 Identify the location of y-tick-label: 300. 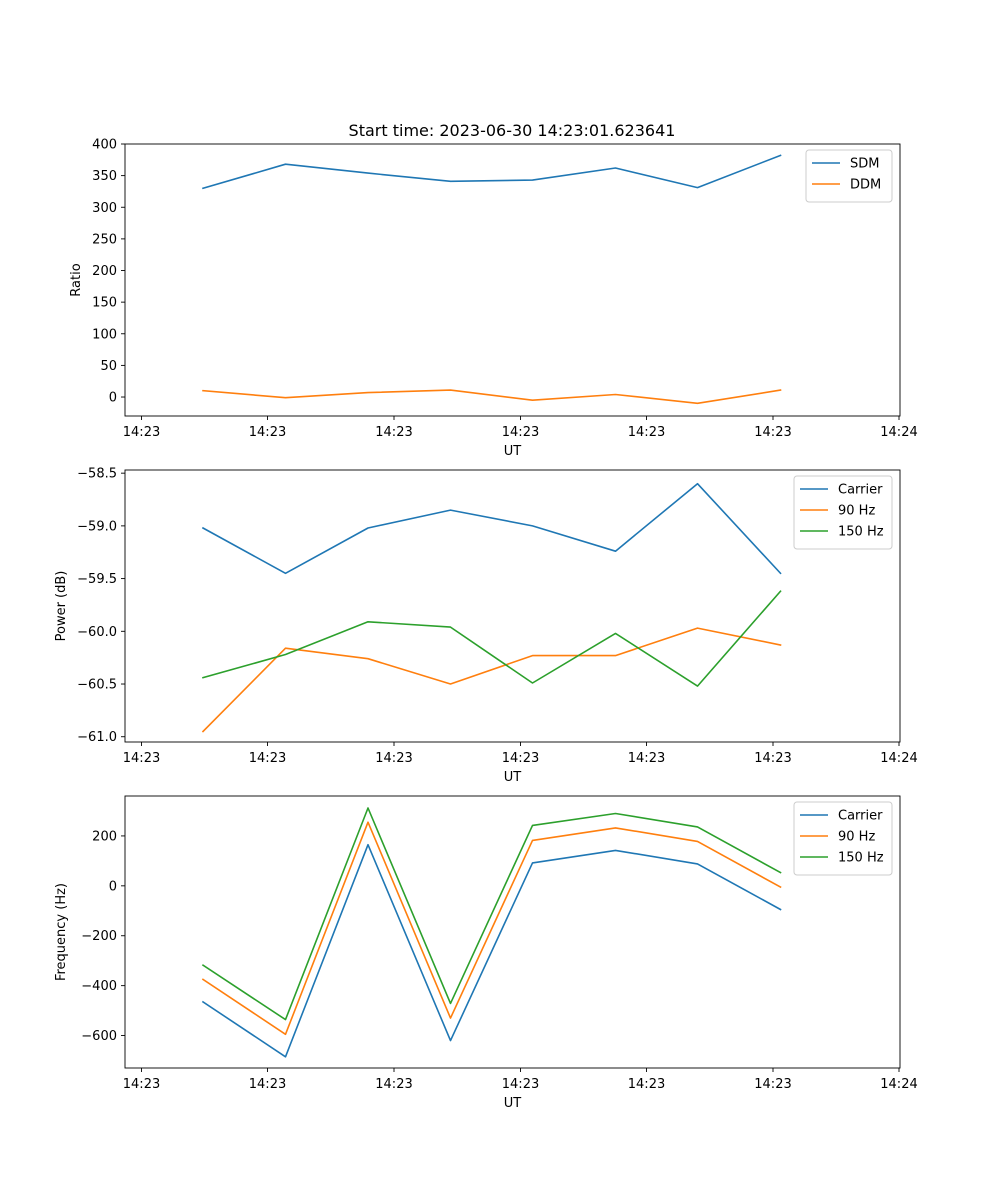
(104, 208).